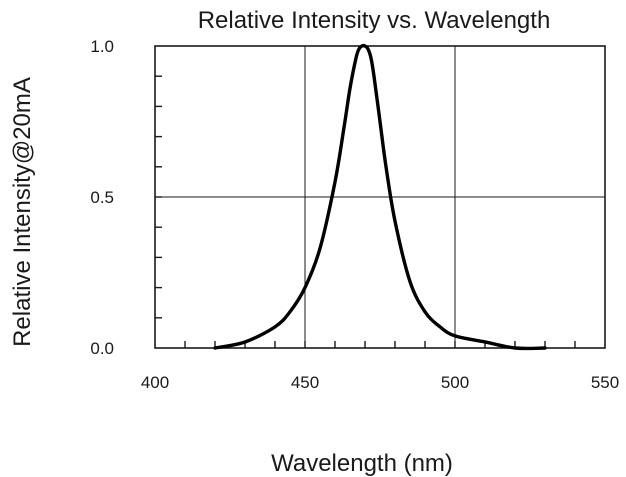 The image size is (626, 477). I want to click on x-tick-label: 450, so click(305, 382).